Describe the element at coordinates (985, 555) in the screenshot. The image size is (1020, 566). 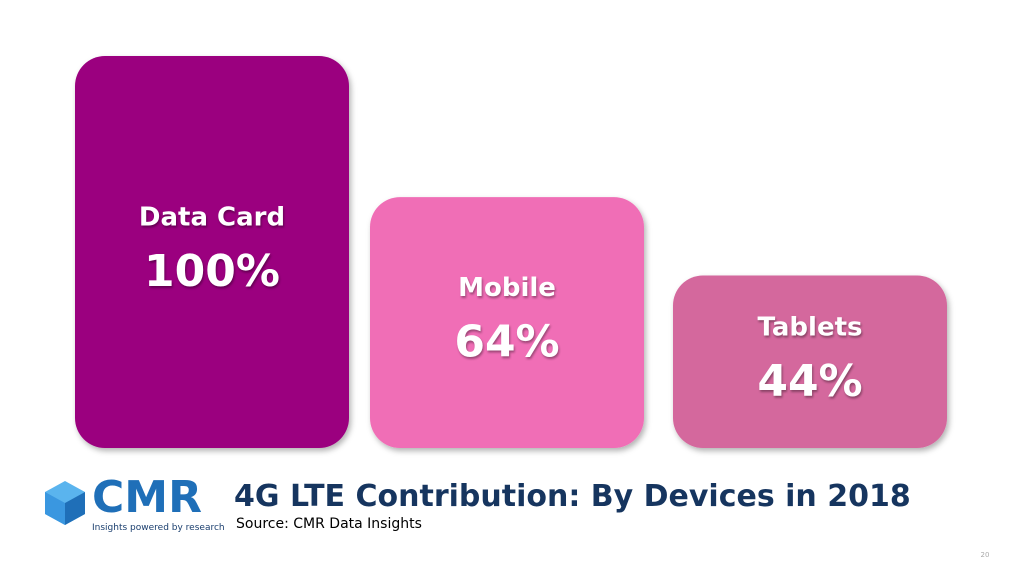
I see `page-number: 20` at that location.